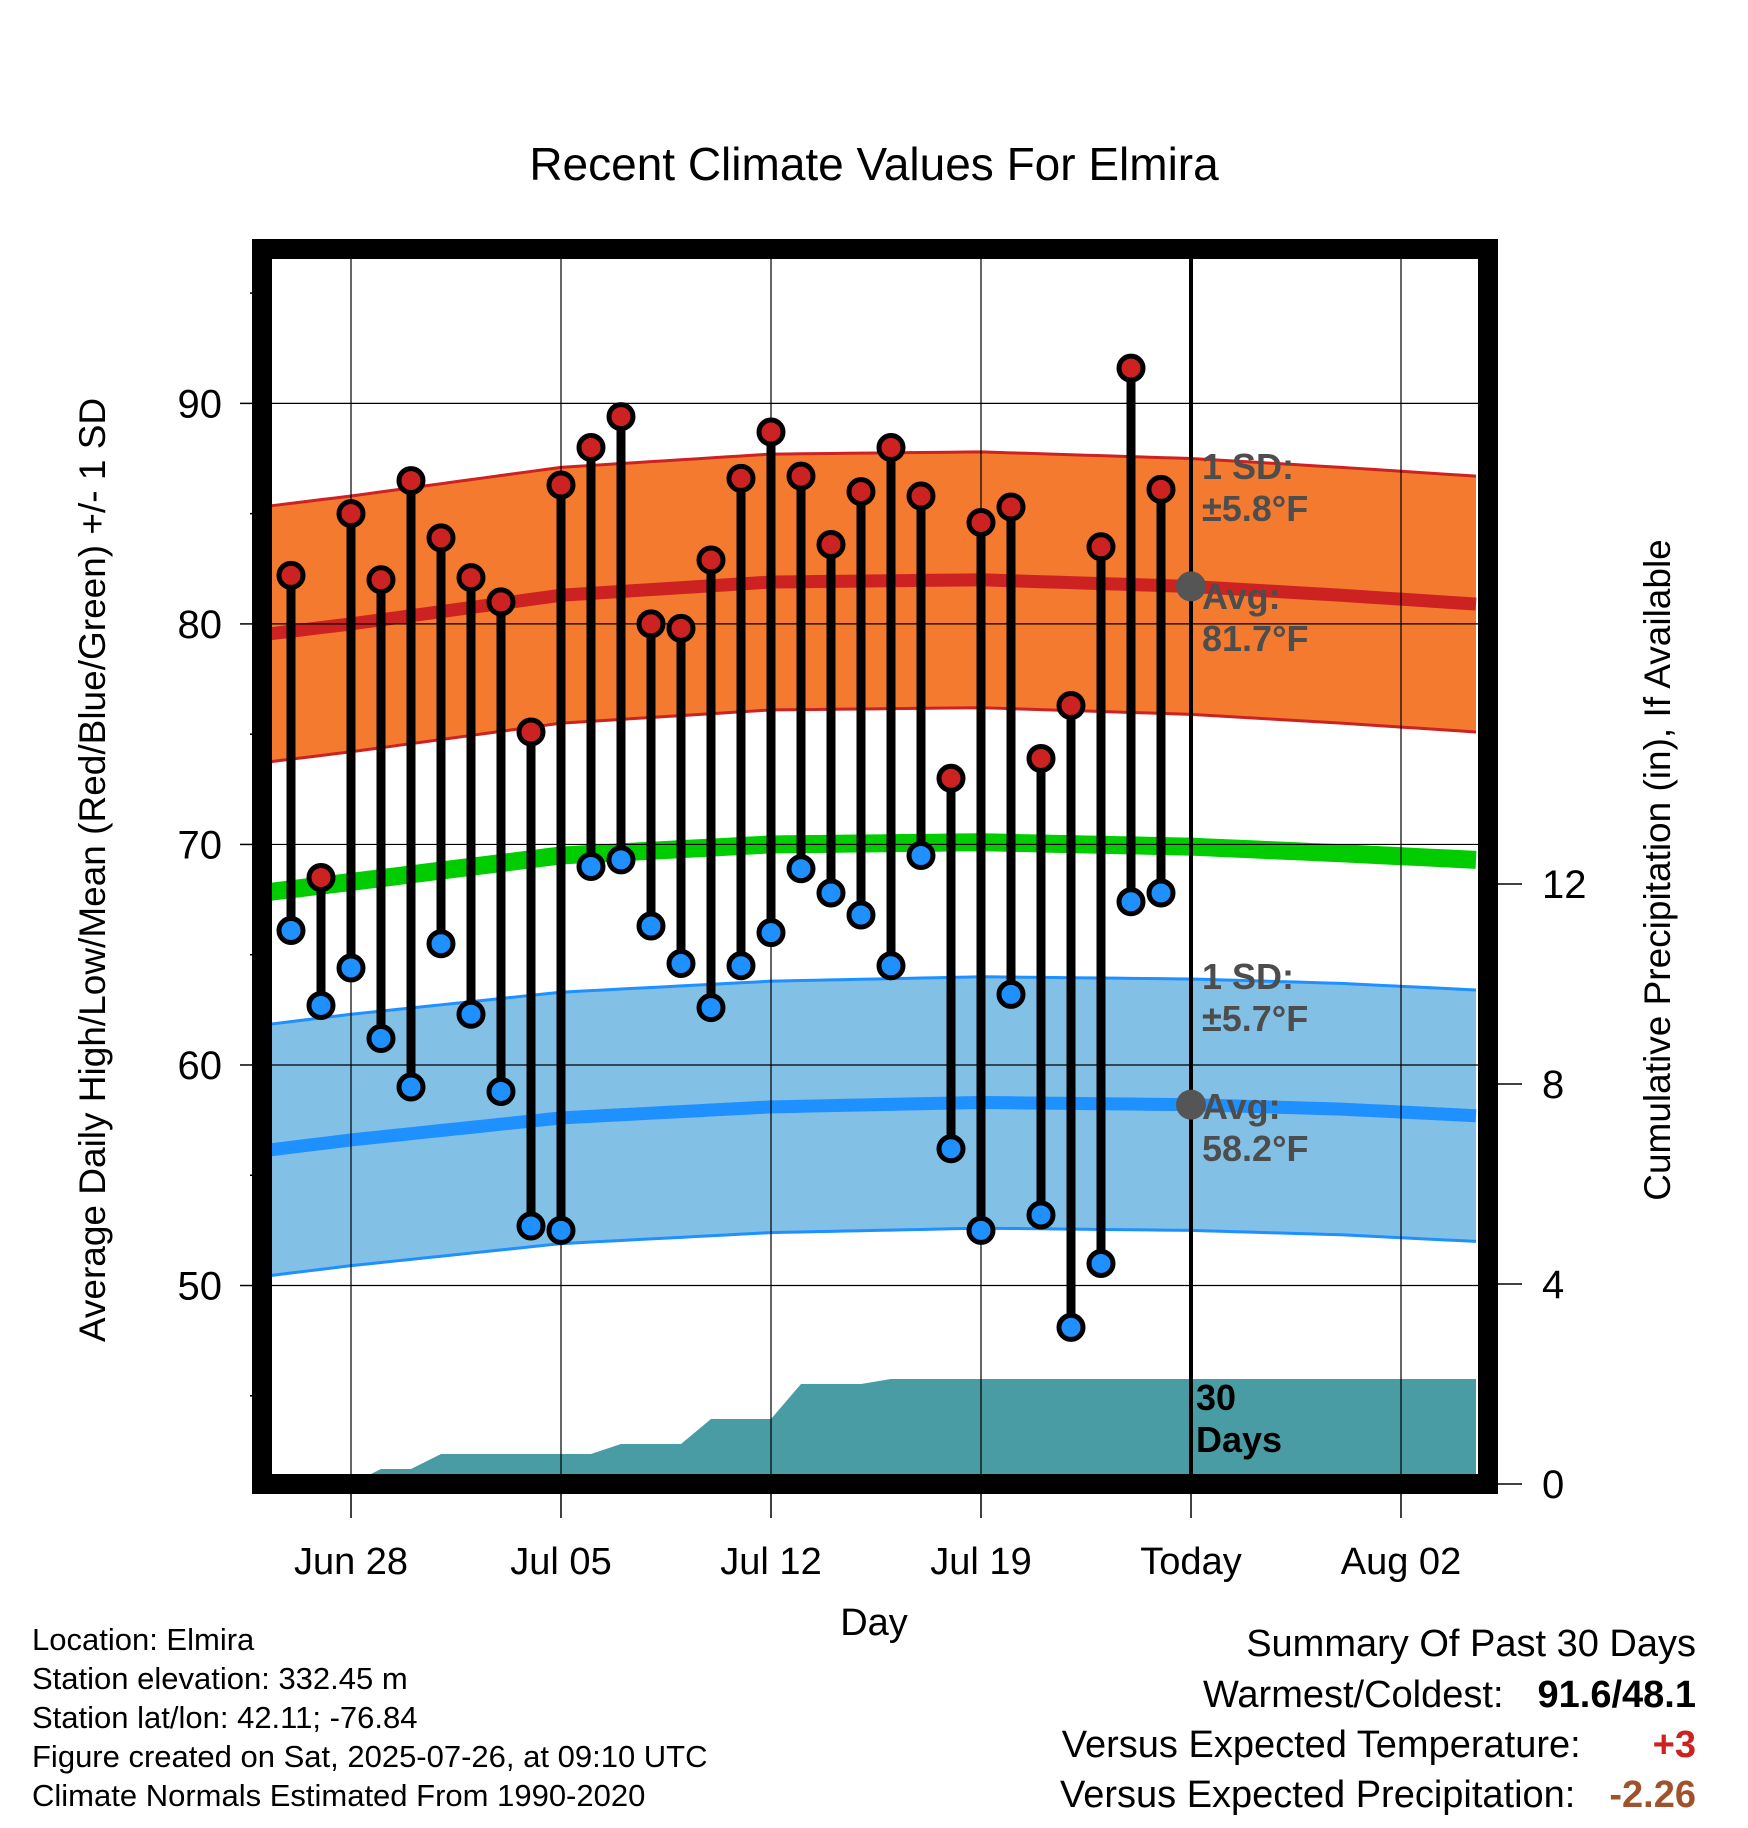  What do you see at coordinates (1255, 508) in the screenshot?
I see `high-sd-annotation-line2: ±5.8°F` at bounding box center [1255, 508].